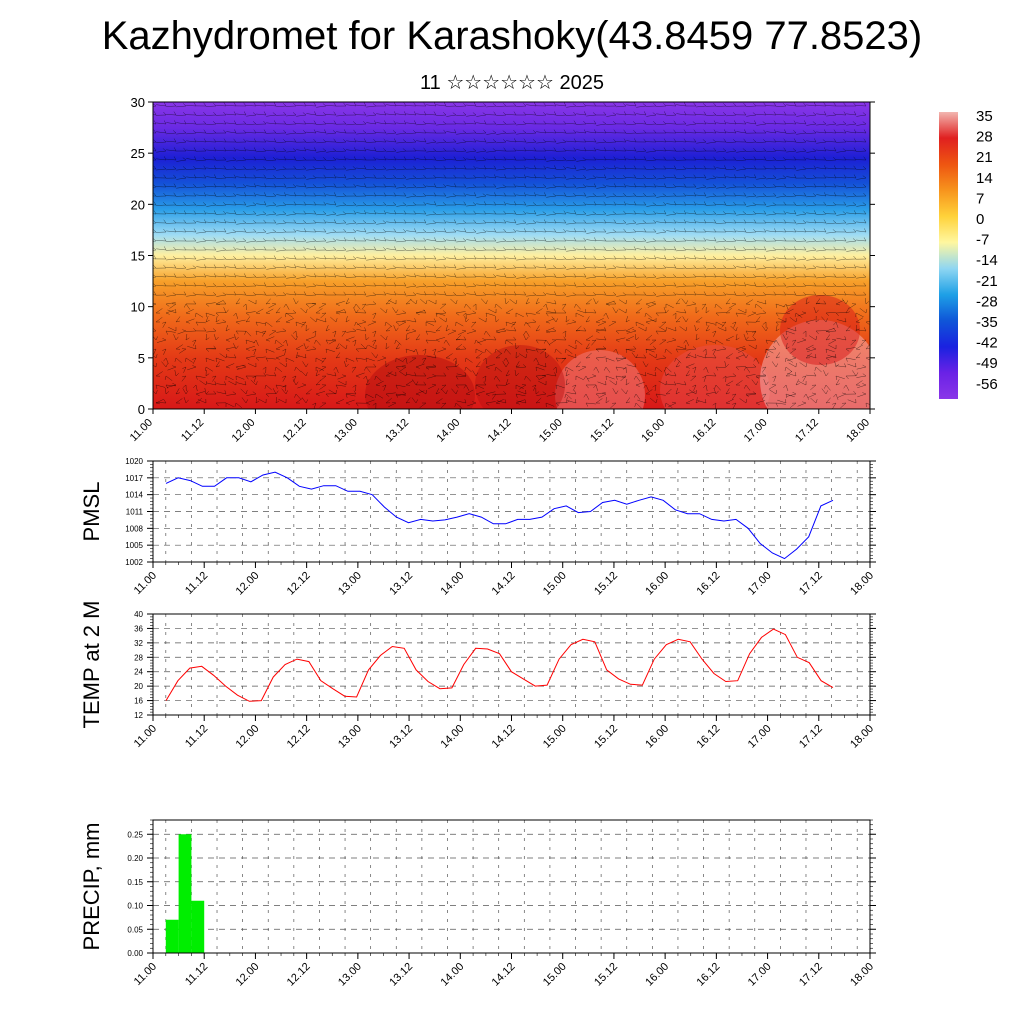  I want to click on y-tick-label: 1014, so click(134, 495).